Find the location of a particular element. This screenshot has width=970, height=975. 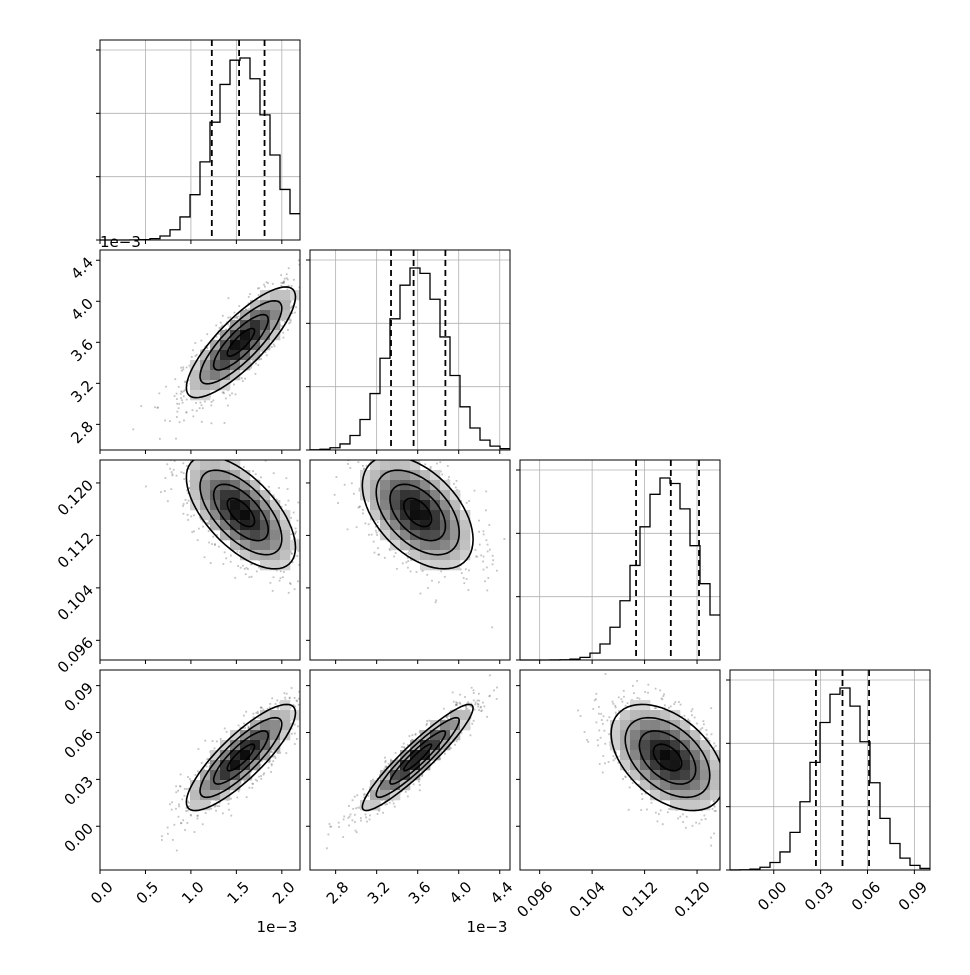

x-tick-label: 3.6 is located at coordinates (420, 893).